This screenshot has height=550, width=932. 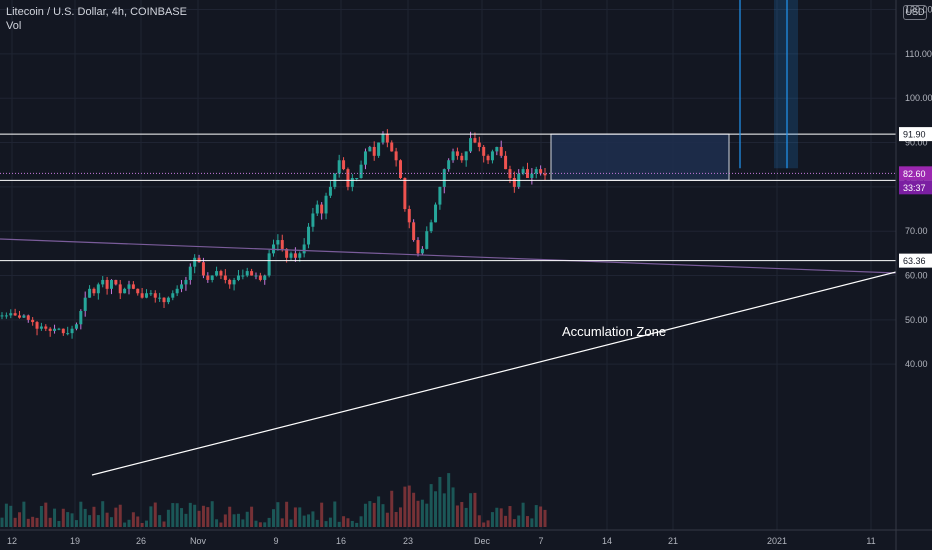 I want to click on volume-bars, so click(x=273, y=500).